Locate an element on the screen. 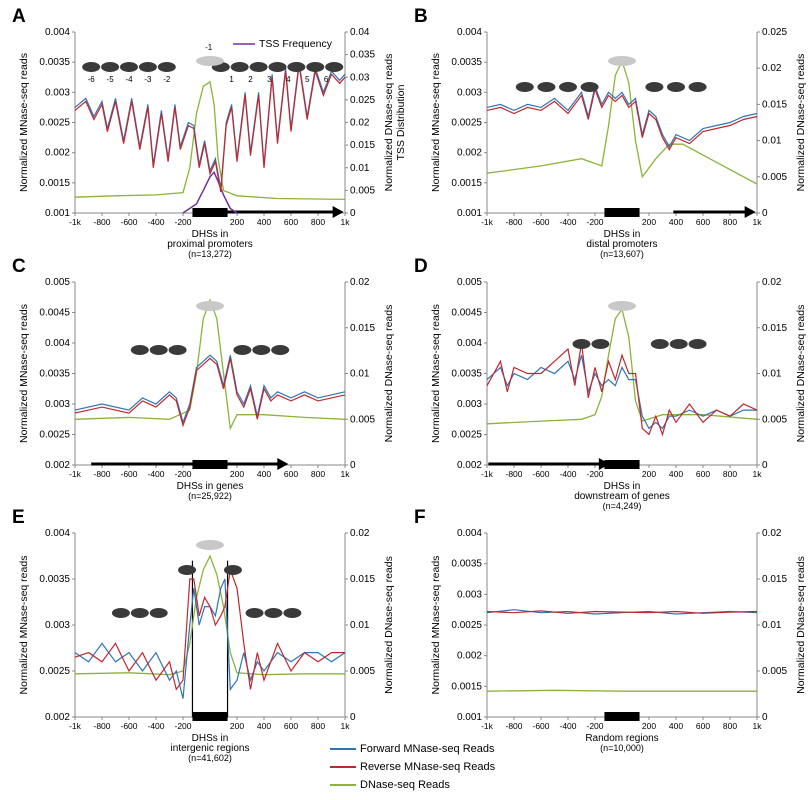  tss-legend-label: TSS Frequency is located at coordinates (296, 44).